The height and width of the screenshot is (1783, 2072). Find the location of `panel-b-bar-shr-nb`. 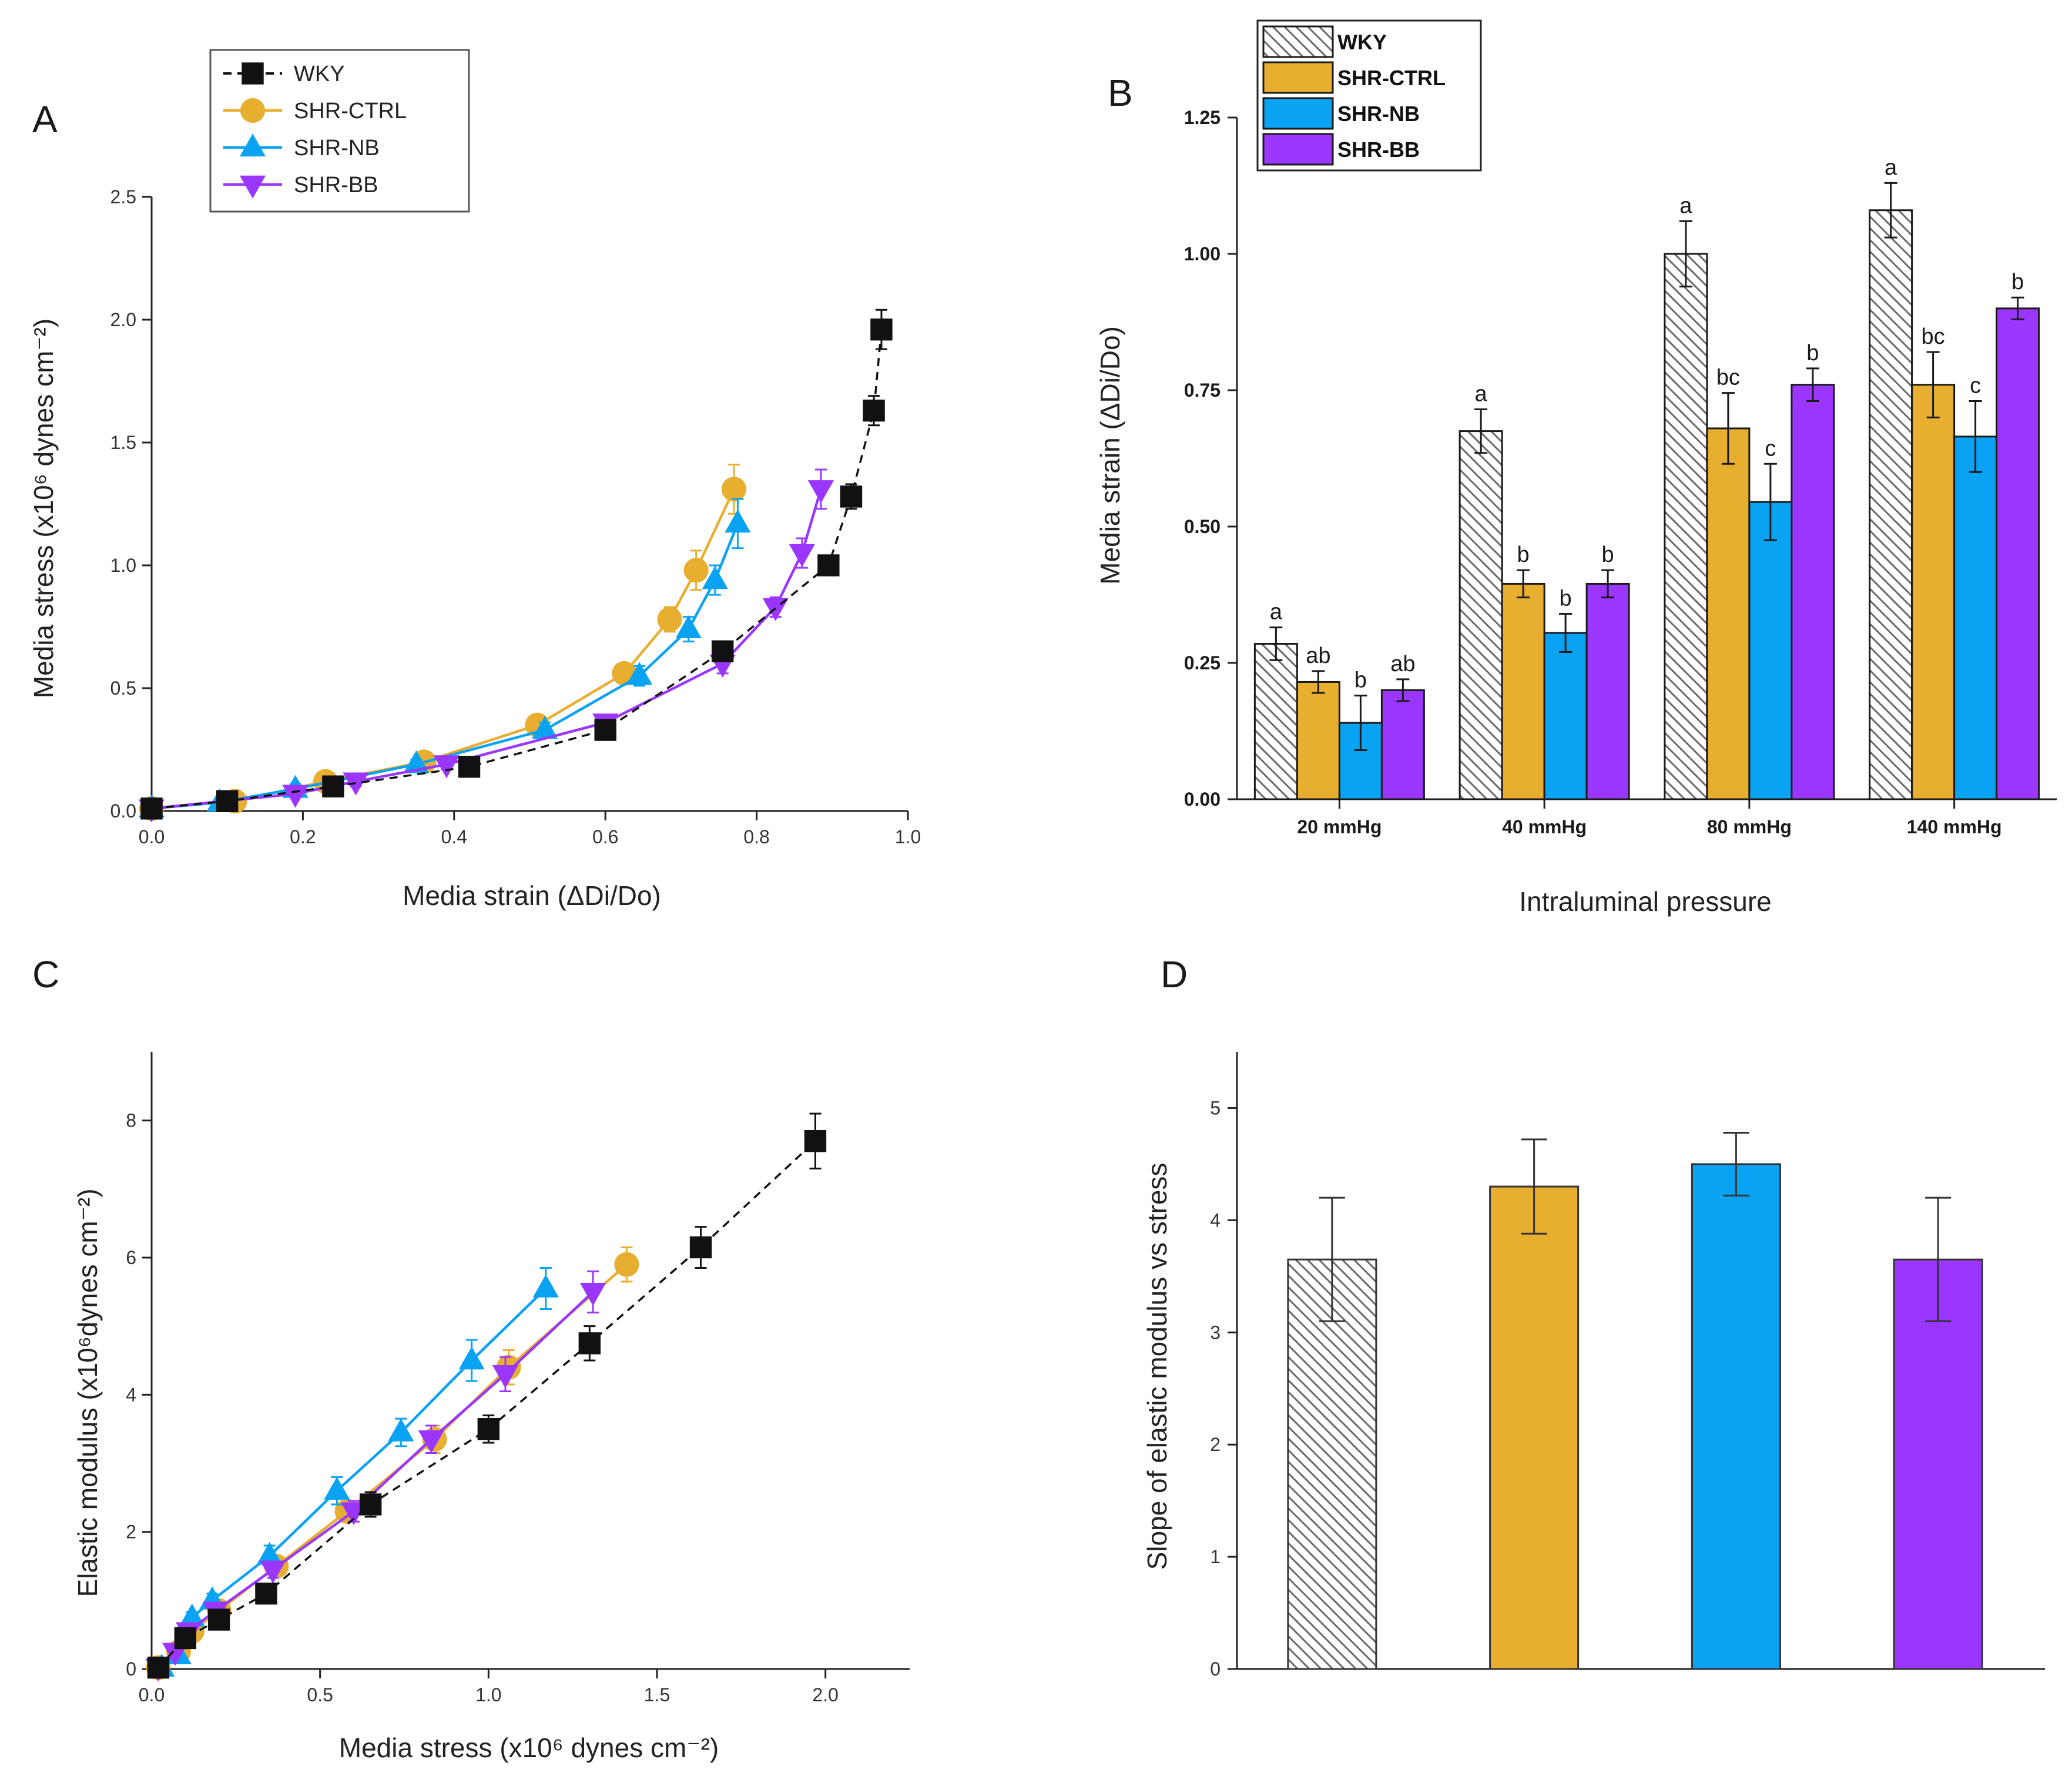

panel-b-bar-shr-nb is located at coordinates (1975, 617).